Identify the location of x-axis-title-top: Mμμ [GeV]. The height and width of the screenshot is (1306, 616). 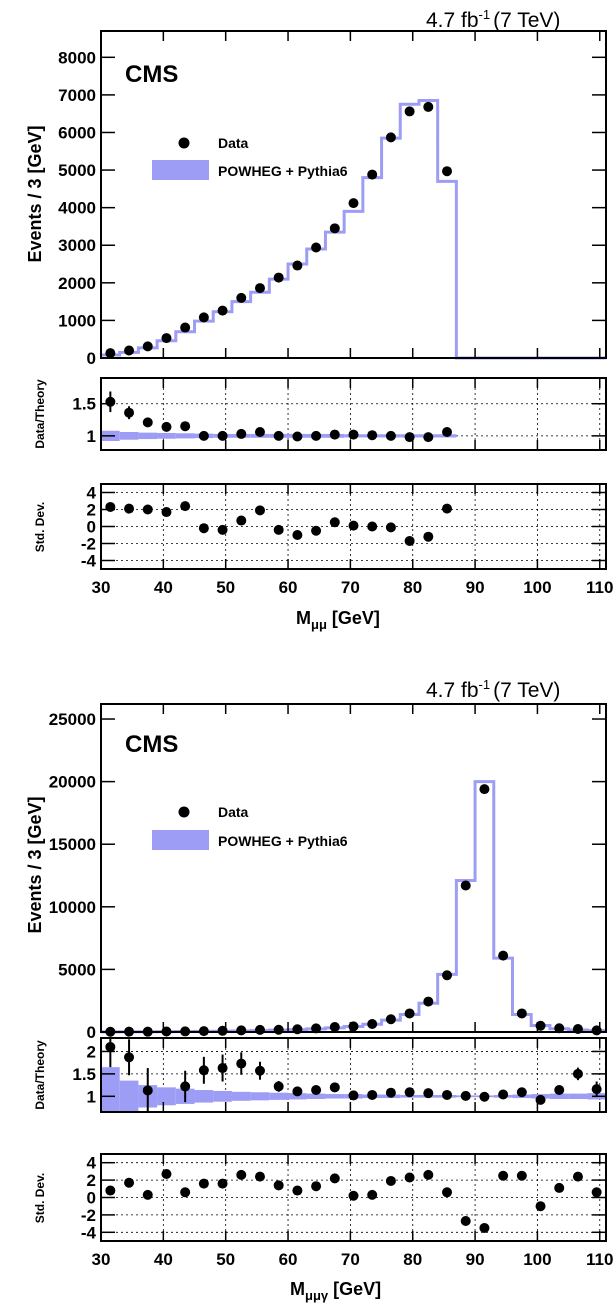
(338, 620).